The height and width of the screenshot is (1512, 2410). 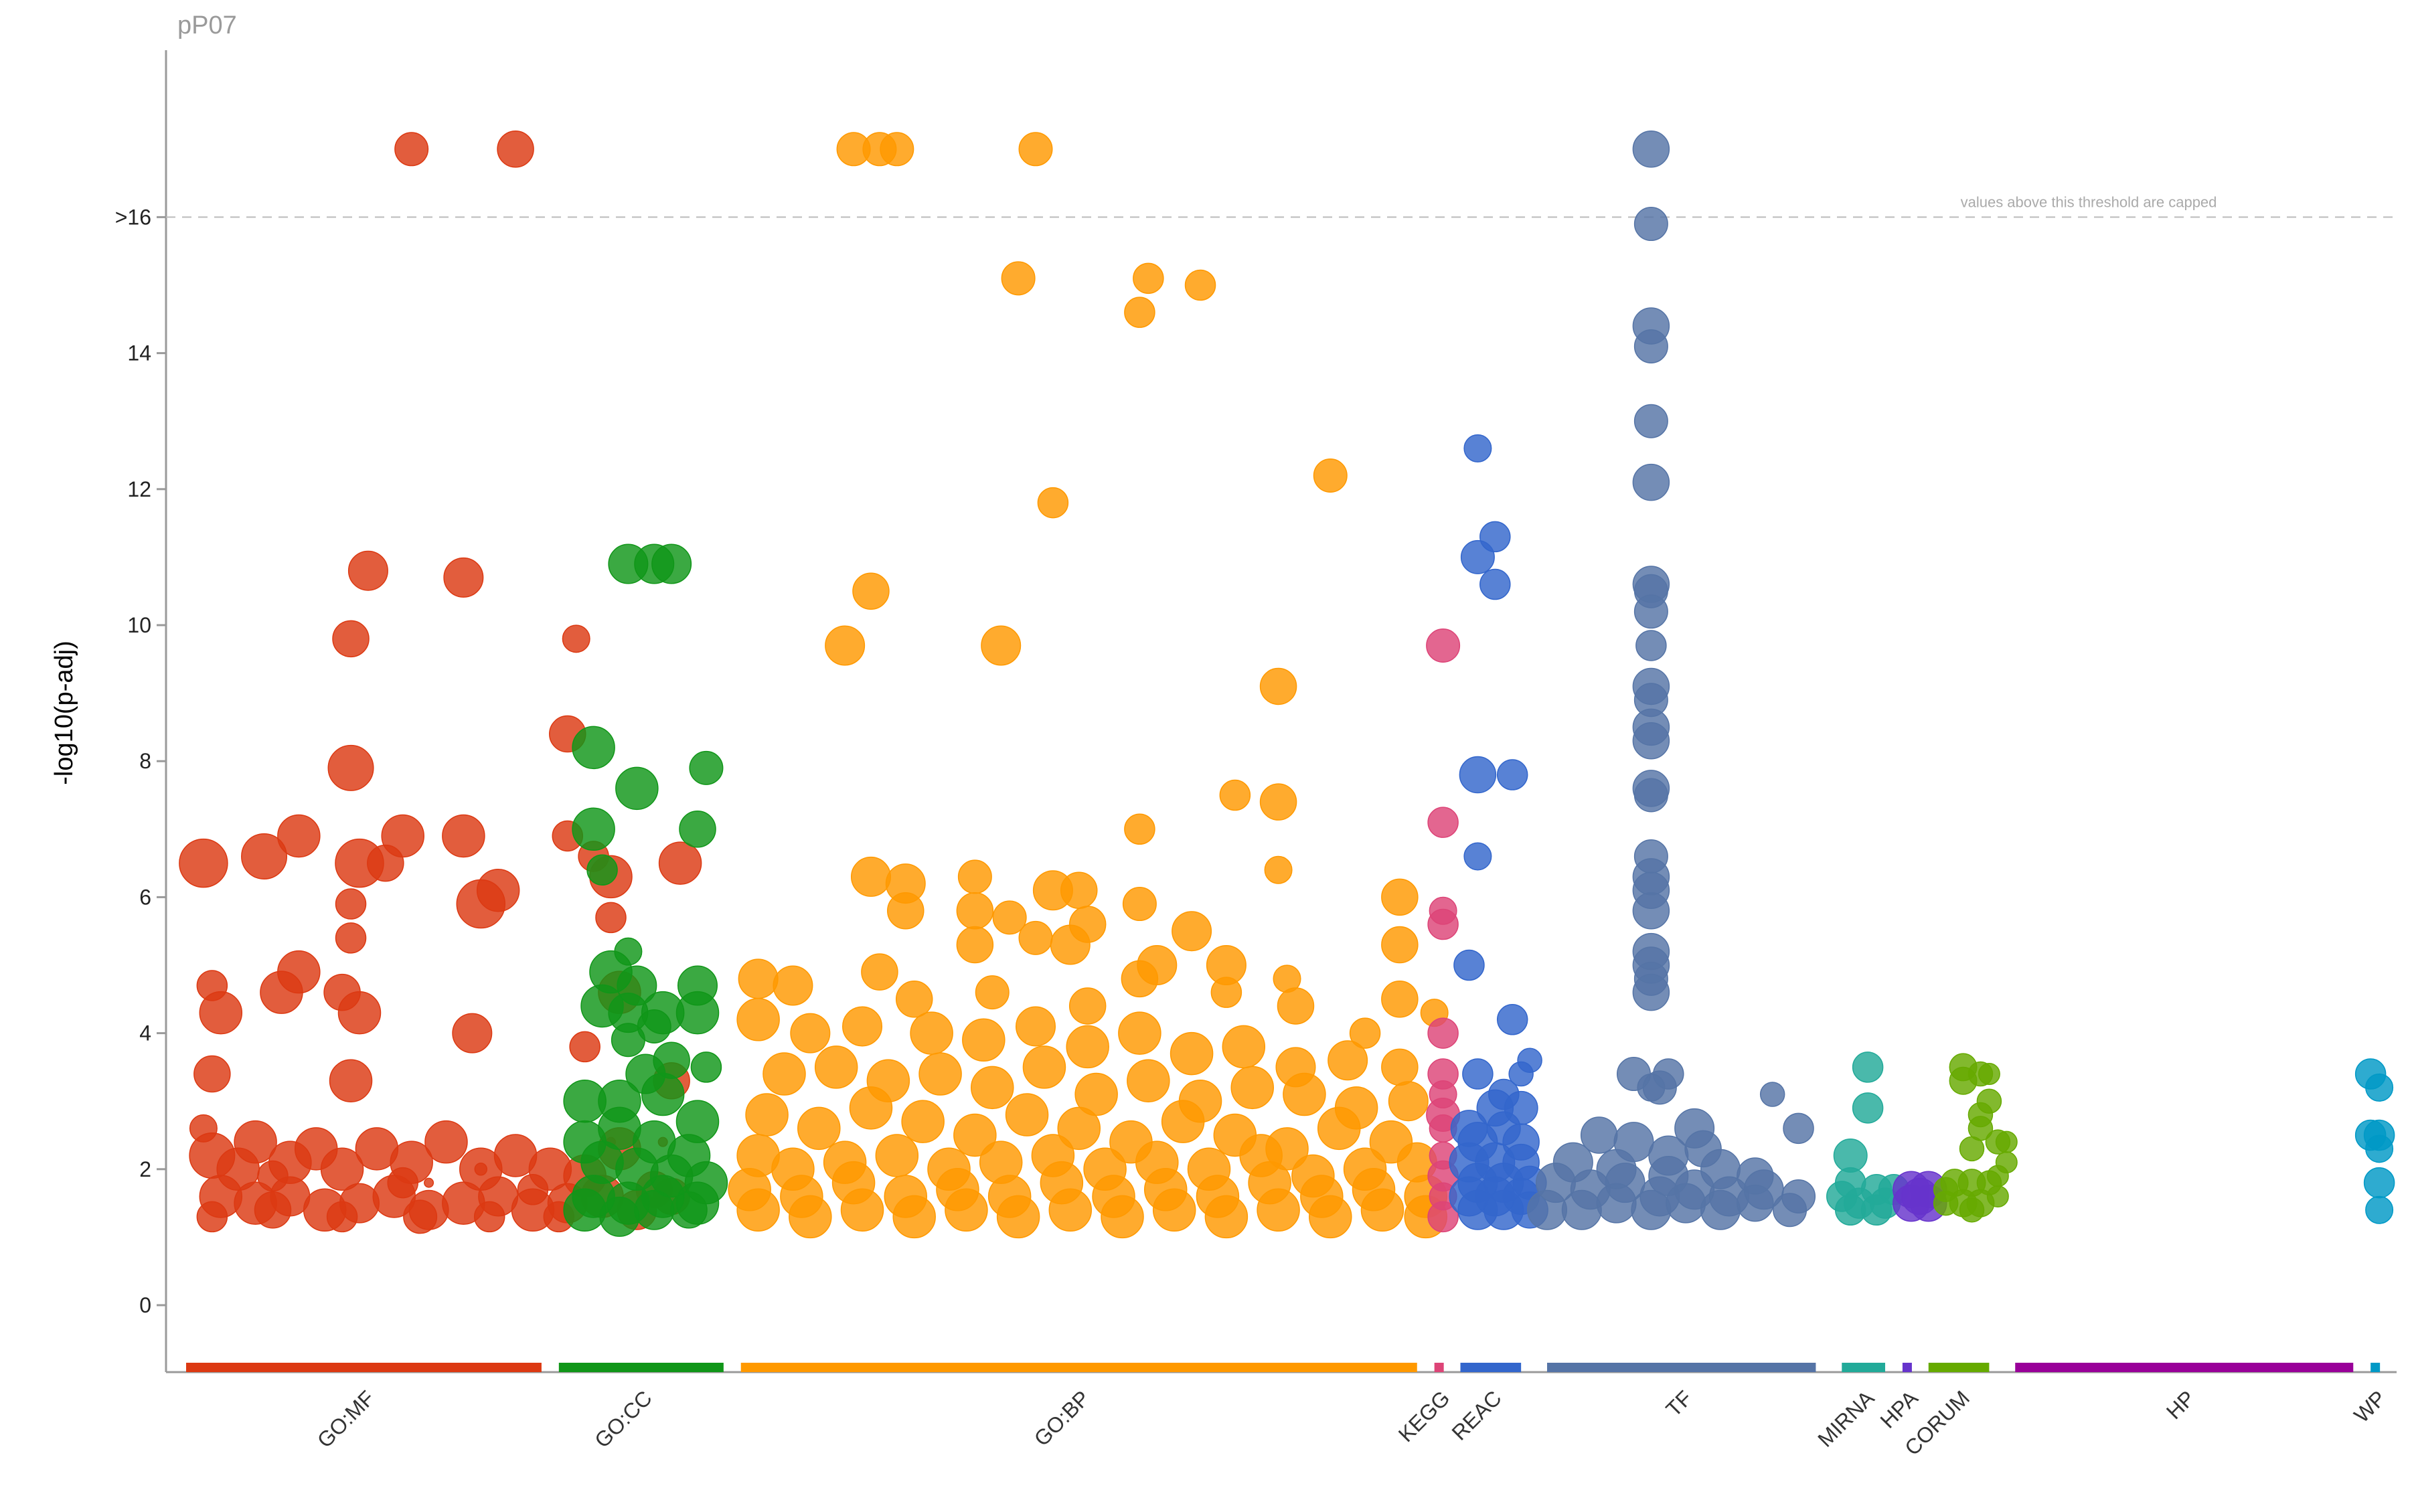 I want to click on source-bar-mirna, so click(x=1864, y=1367).